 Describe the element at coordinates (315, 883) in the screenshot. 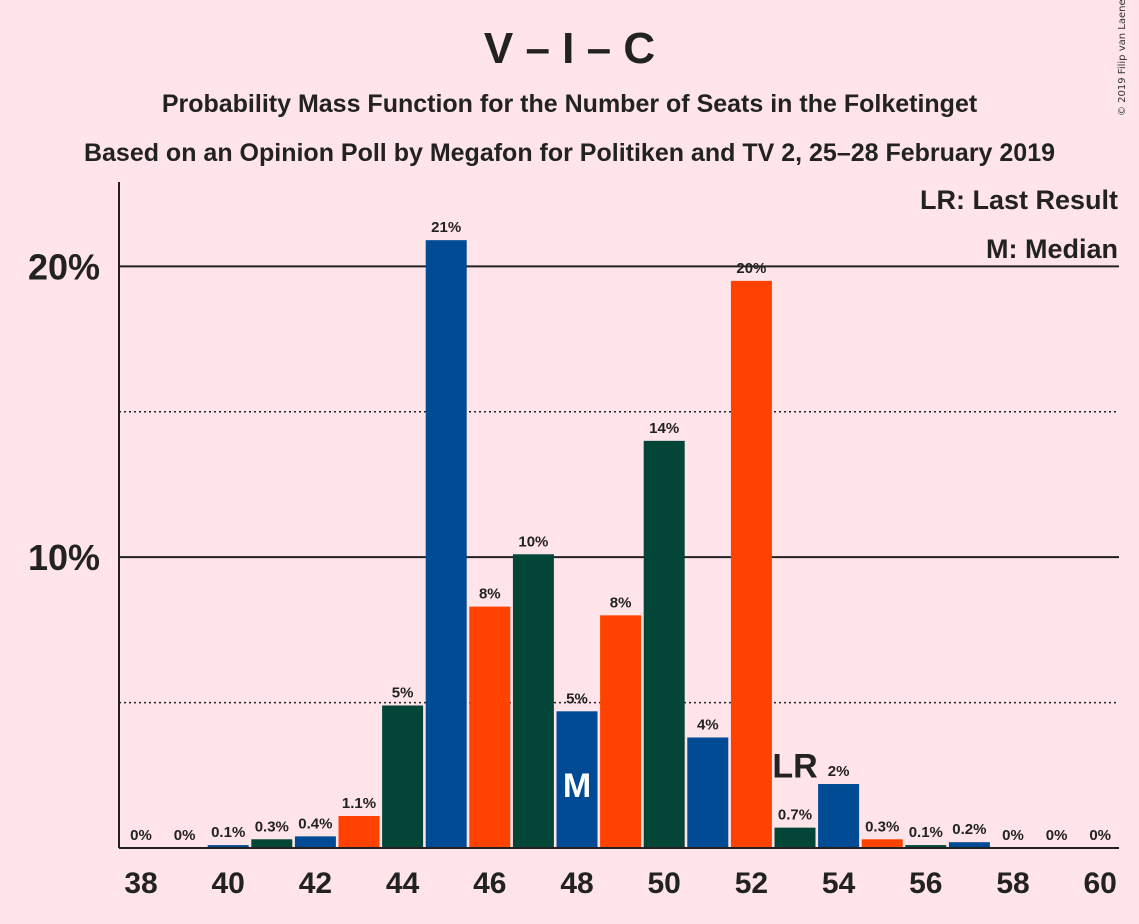

I see `x-tick-label: 42` at that location.